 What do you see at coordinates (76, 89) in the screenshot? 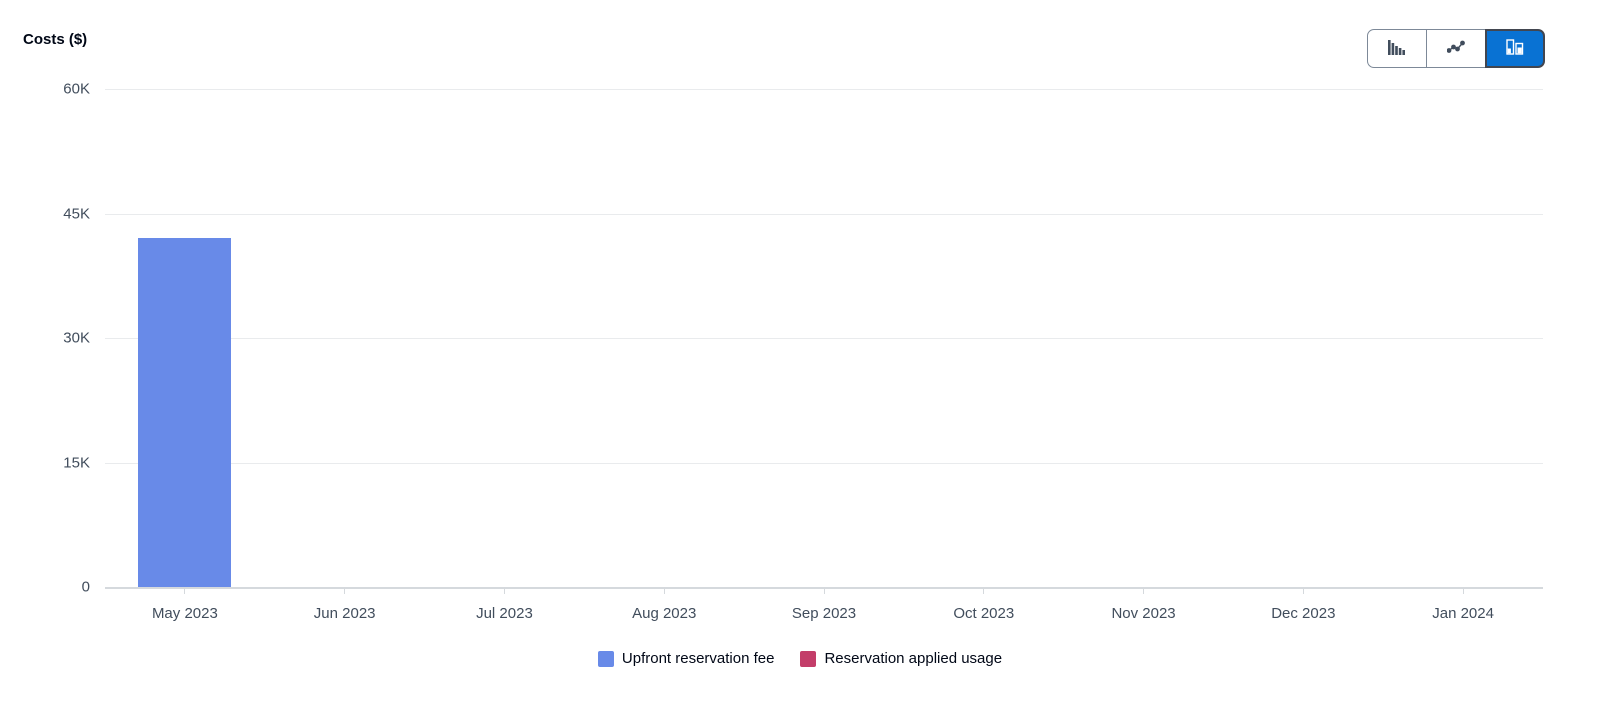
I see `y-axis-tick-label: 60K` at bounding box center [76, 89].